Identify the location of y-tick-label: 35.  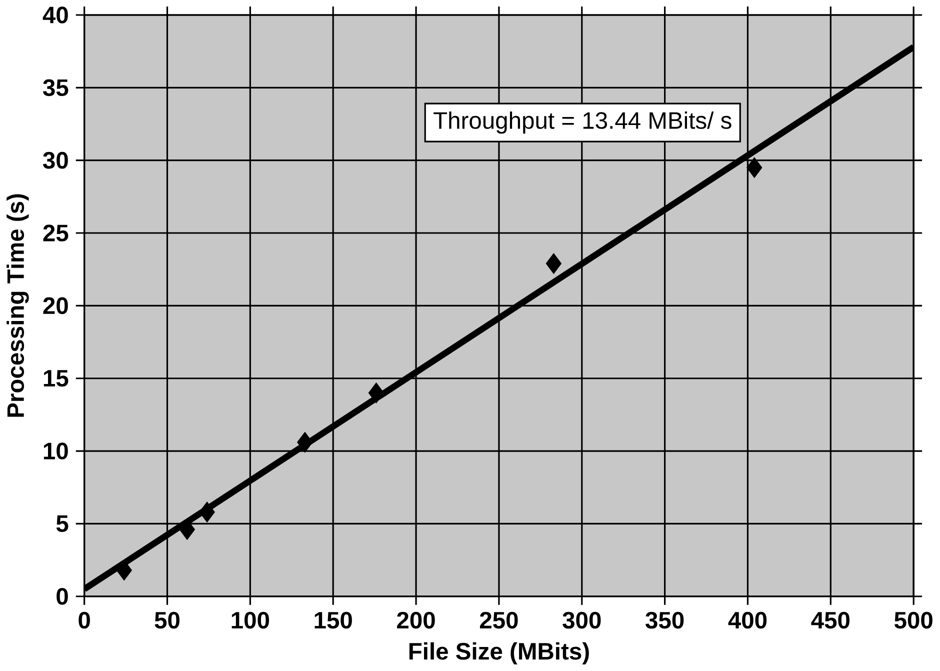
(55, 87).